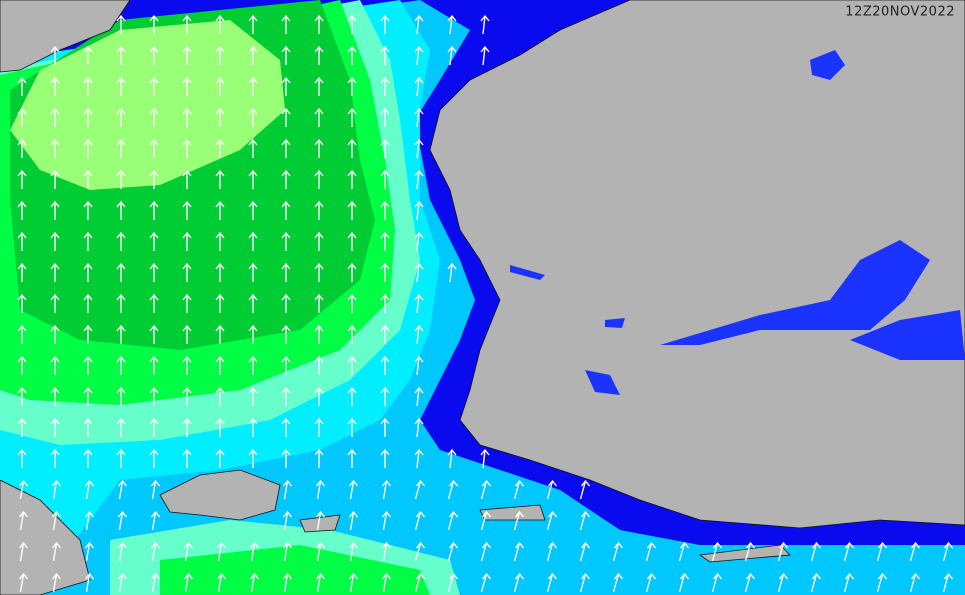 This screenshot has width=965, height=595. Describe the element at coordinates (45, 537) in the screenshot. I see `land-southwest` at that location.